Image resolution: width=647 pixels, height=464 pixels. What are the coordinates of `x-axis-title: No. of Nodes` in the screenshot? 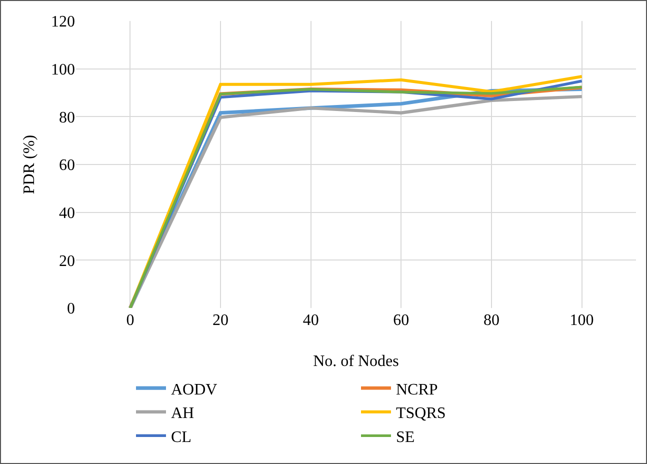 It's located at (356, 361).